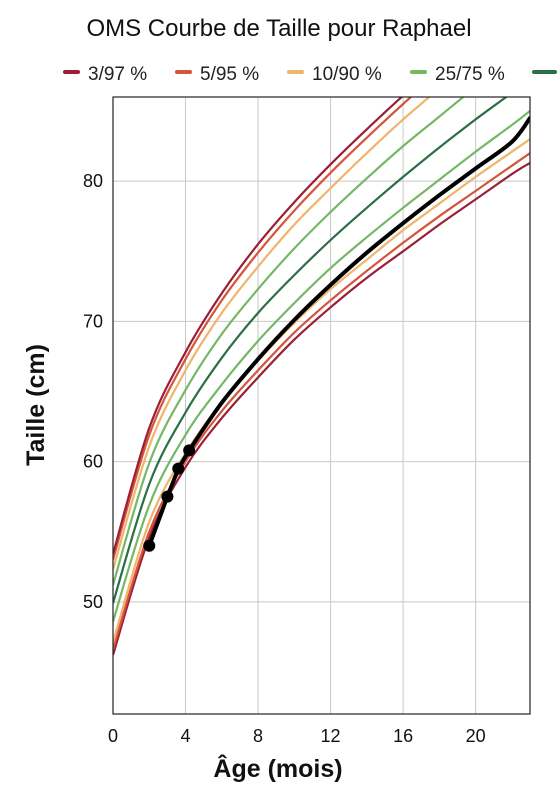  What do you see at coordinates (229, 74) in the screenshot?
I see `legend-label-5-95: 5/95 %` at bounding box center [229, 74].